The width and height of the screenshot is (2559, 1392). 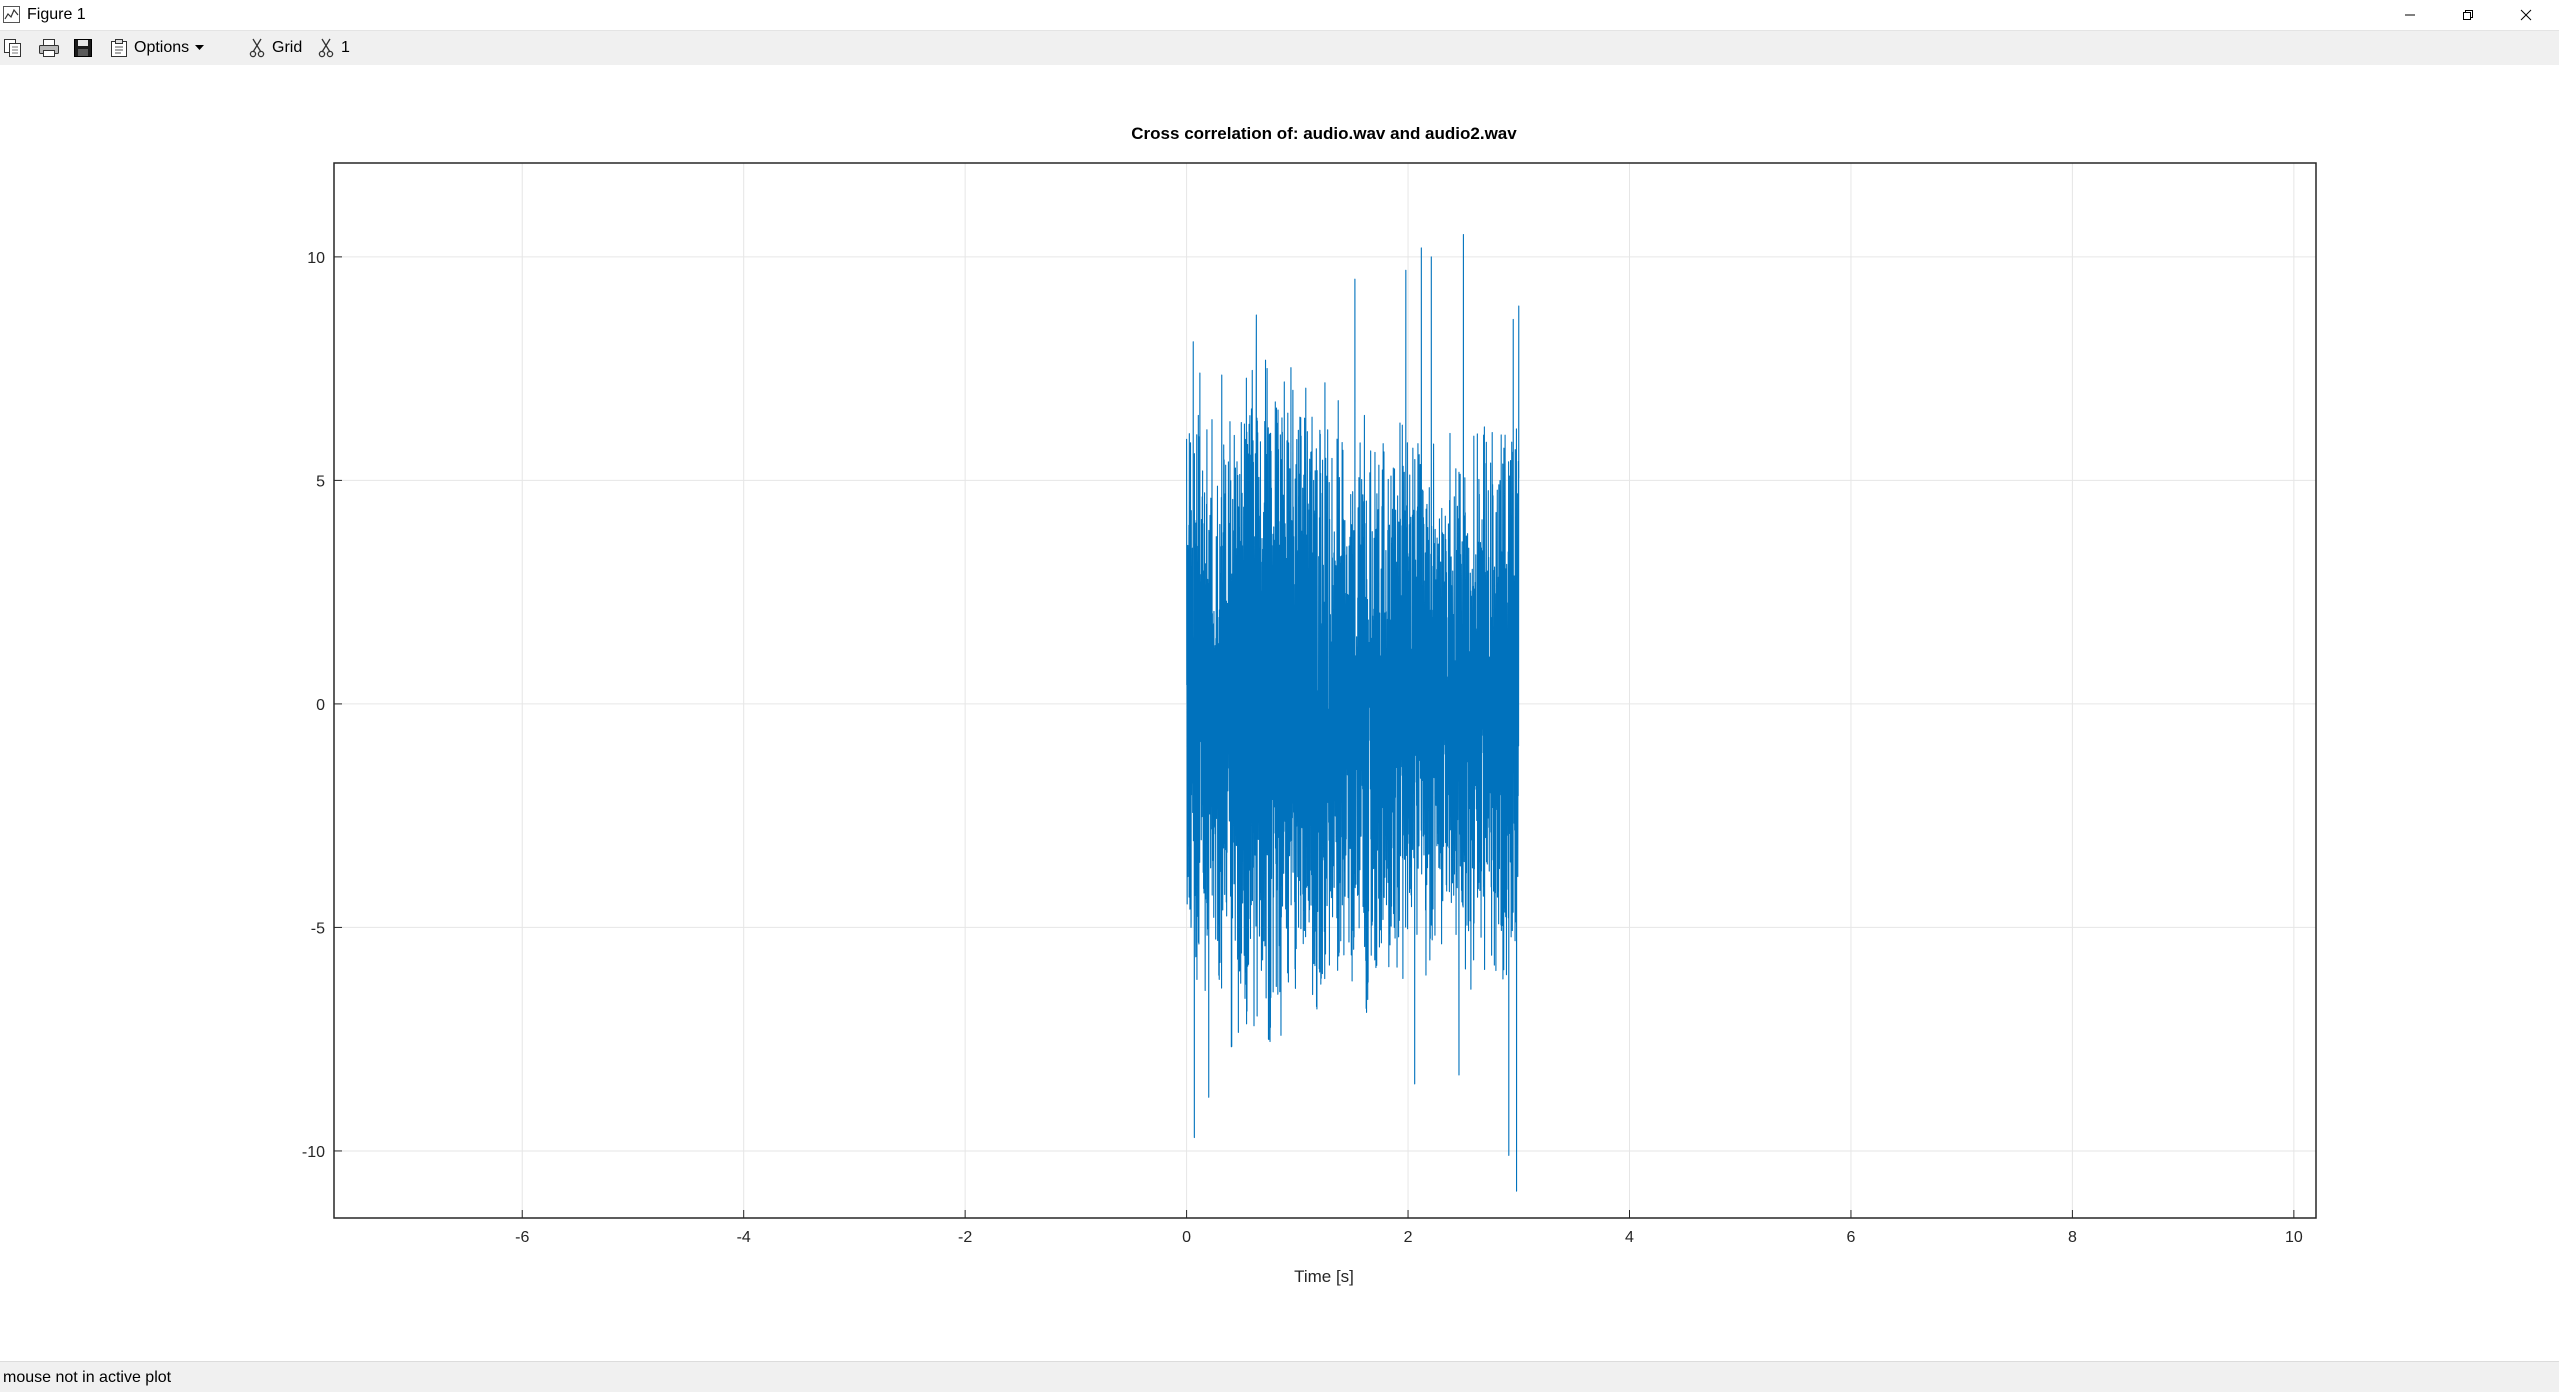 I want to click on x-tick-label: 4, so click(x=1629, y=1237).